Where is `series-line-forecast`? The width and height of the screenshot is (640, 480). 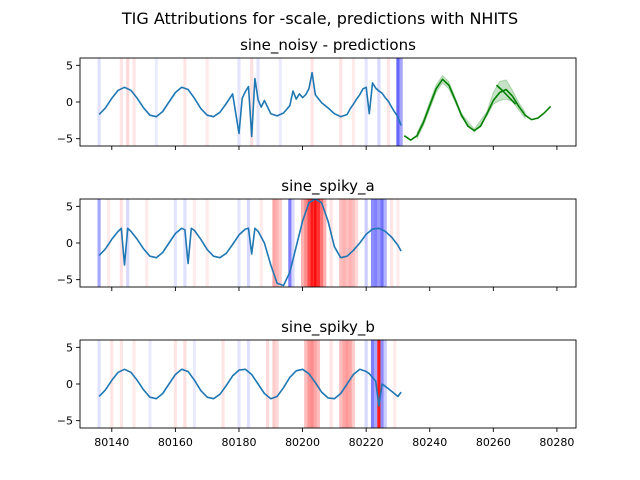 series-line-forecast is located at coordinates (477, 109).